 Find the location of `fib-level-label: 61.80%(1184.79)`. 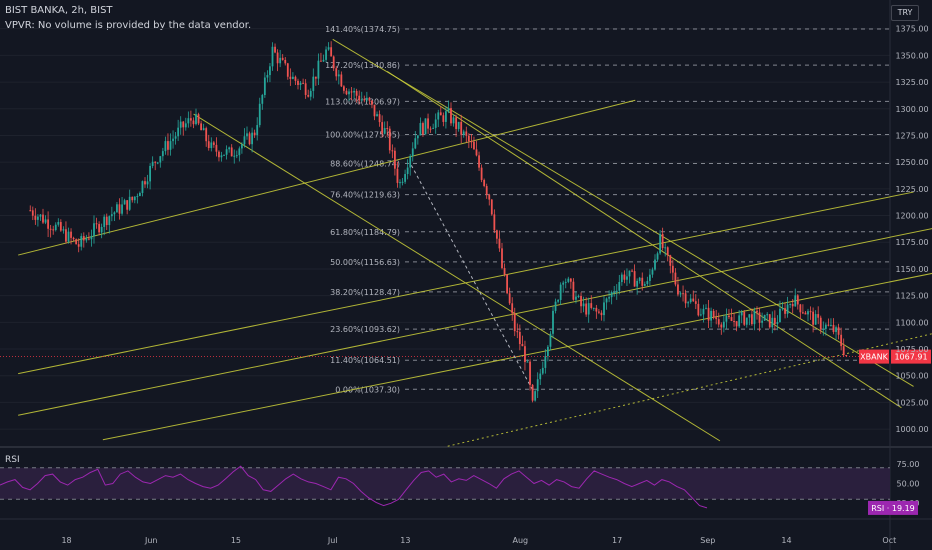

fib-level-label: 61.80%(1184.79) is located at coordinates (365, 232).